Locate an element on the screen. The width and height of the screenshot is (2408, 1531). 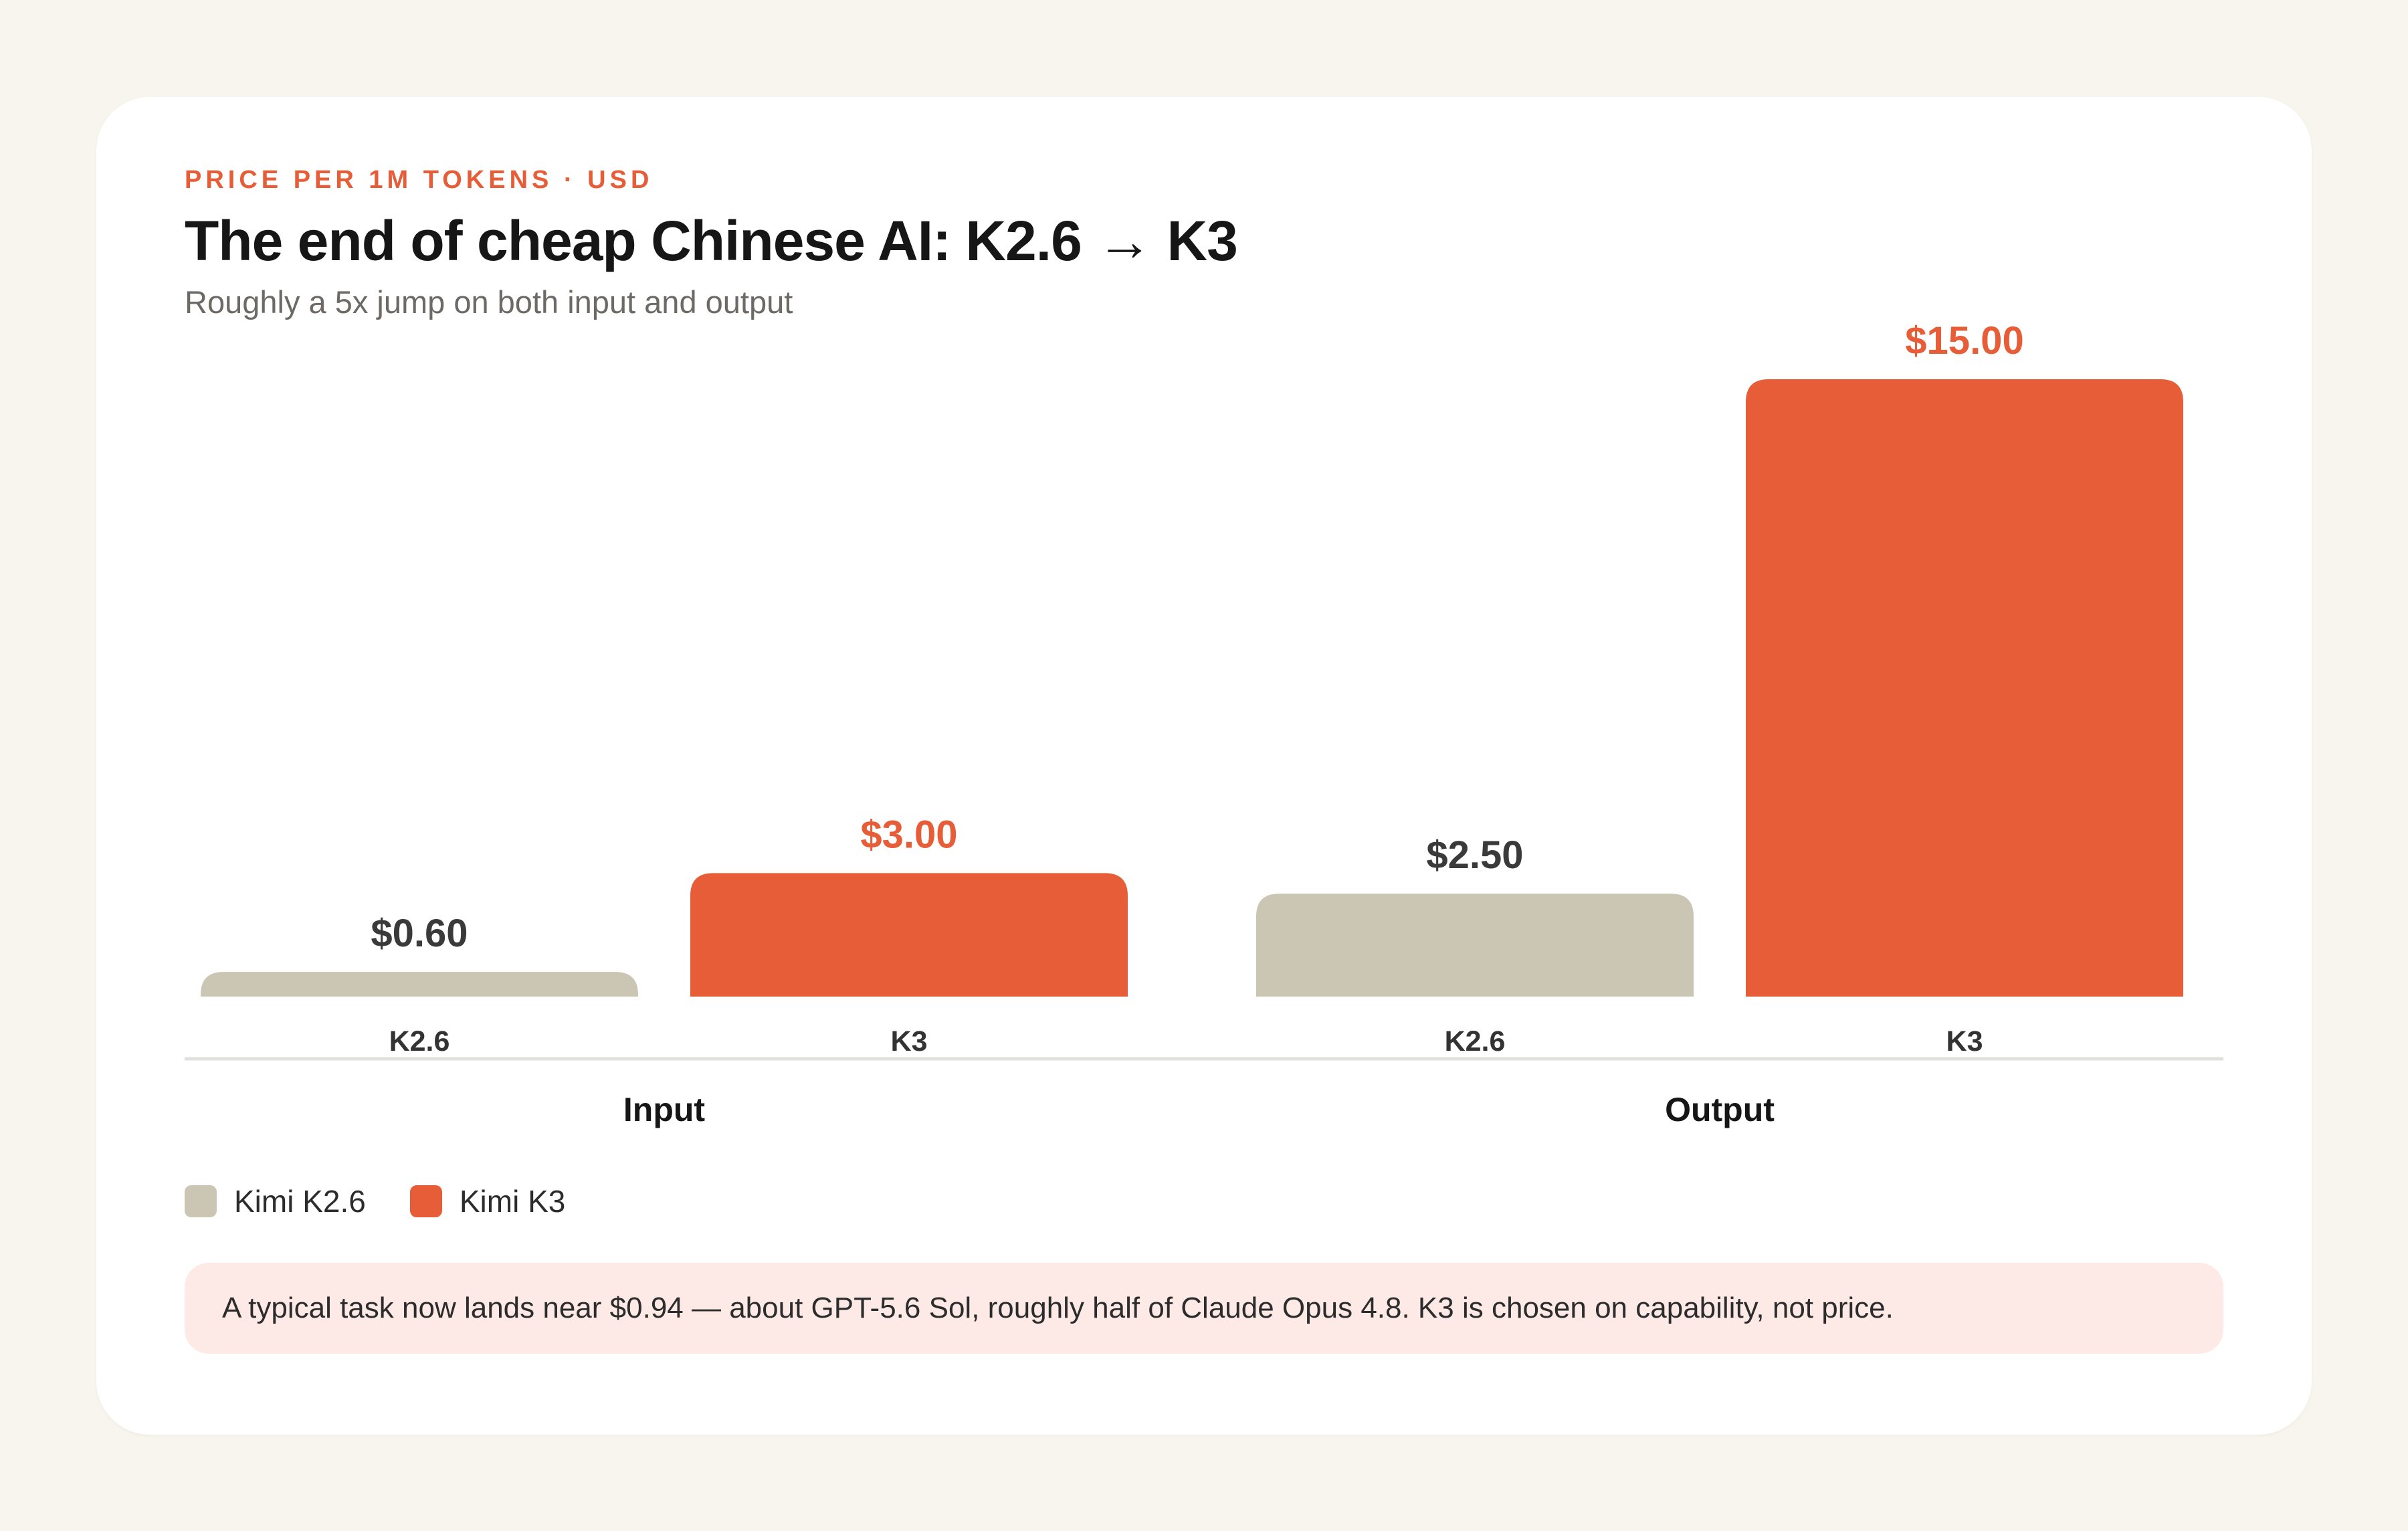
tick-label-output-k3: K3 is located at coordinates (1964, 1041).